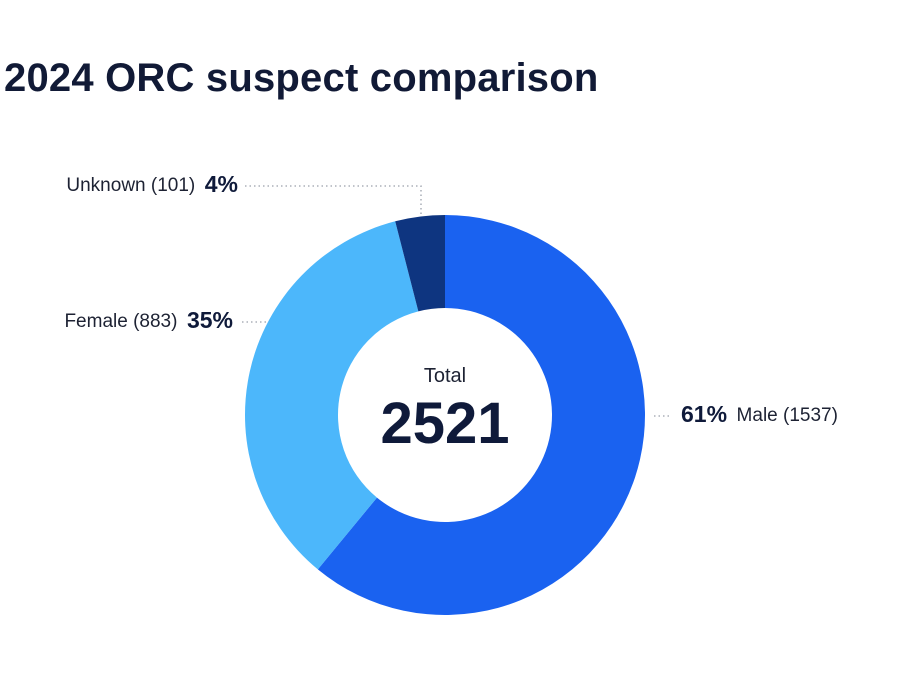 Image resolution: width=900 pixels, height=673 pixels. What do you see at coordinates (95, 321) in the screenshot?
I see `slice-name-female: Female` at bounding box center [95, 321].